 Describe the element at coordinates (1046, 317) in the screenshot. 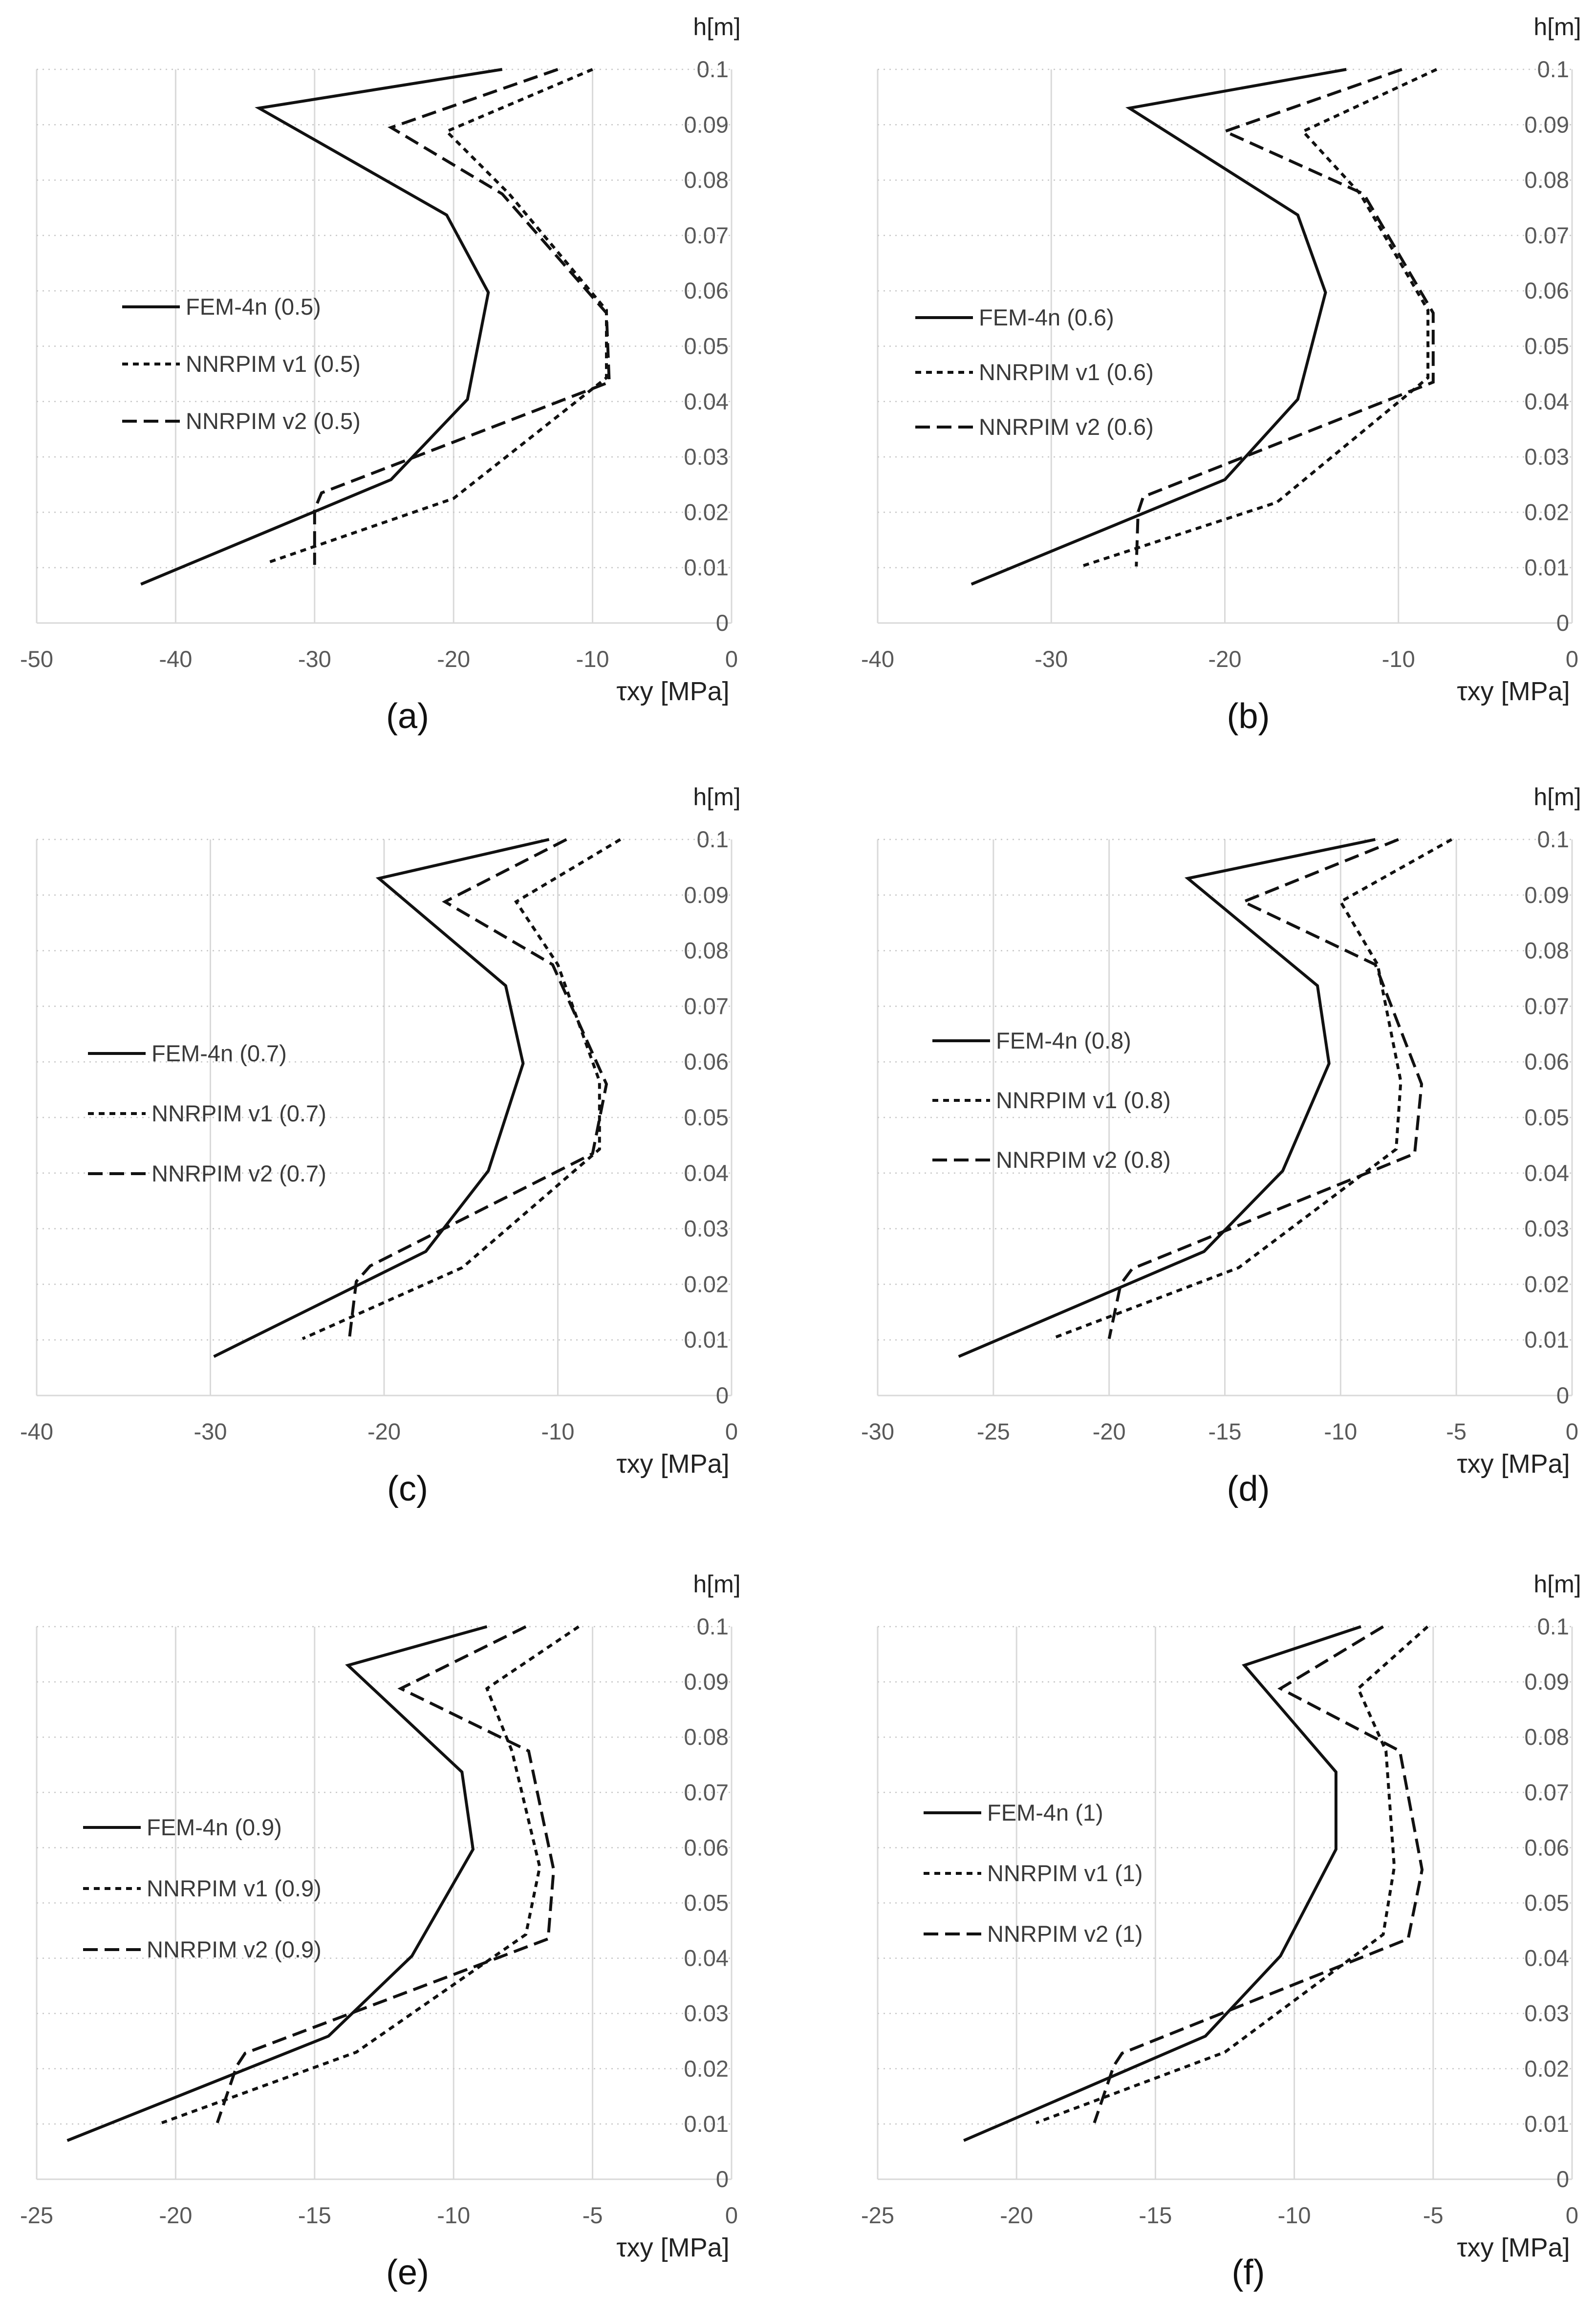

I see `legend-label: FEM-4n (0.6)` at that location.